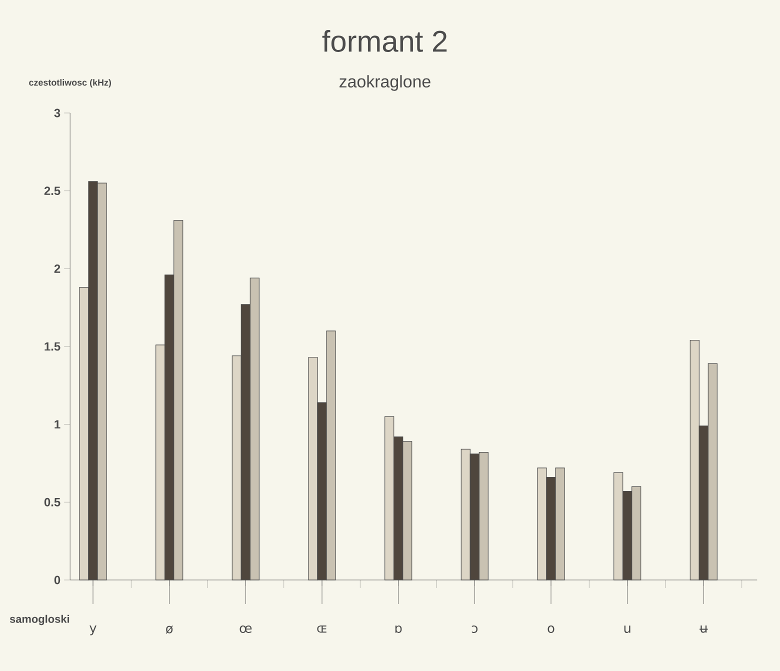  Describe the element at coordinates (246, 629) in the screenshot. I see `x-tick-label: œ` at that location.